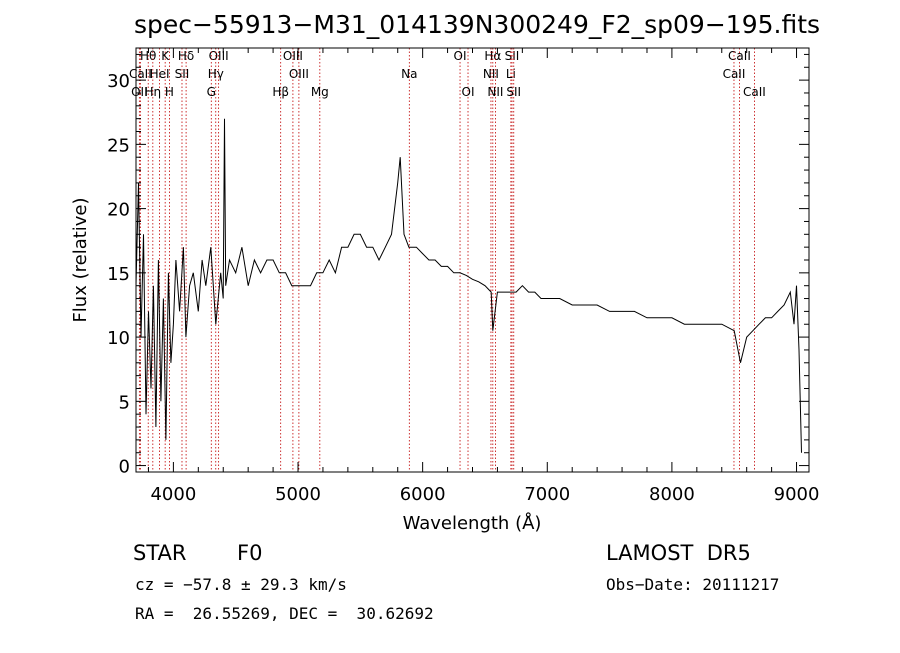  I want to click on line-label: Hβ, so click(280, 92).